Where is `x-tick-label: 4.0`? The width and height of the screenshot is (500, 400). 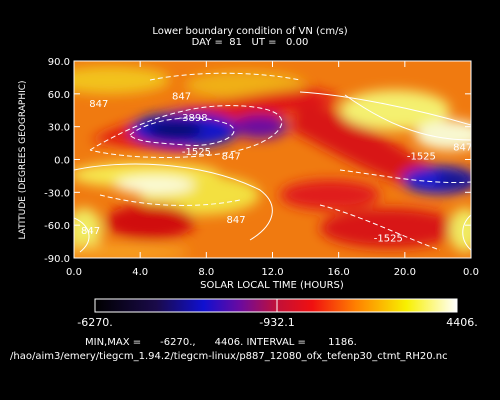 x-tick-label: 4.0 is located at coordinates (140, 272).